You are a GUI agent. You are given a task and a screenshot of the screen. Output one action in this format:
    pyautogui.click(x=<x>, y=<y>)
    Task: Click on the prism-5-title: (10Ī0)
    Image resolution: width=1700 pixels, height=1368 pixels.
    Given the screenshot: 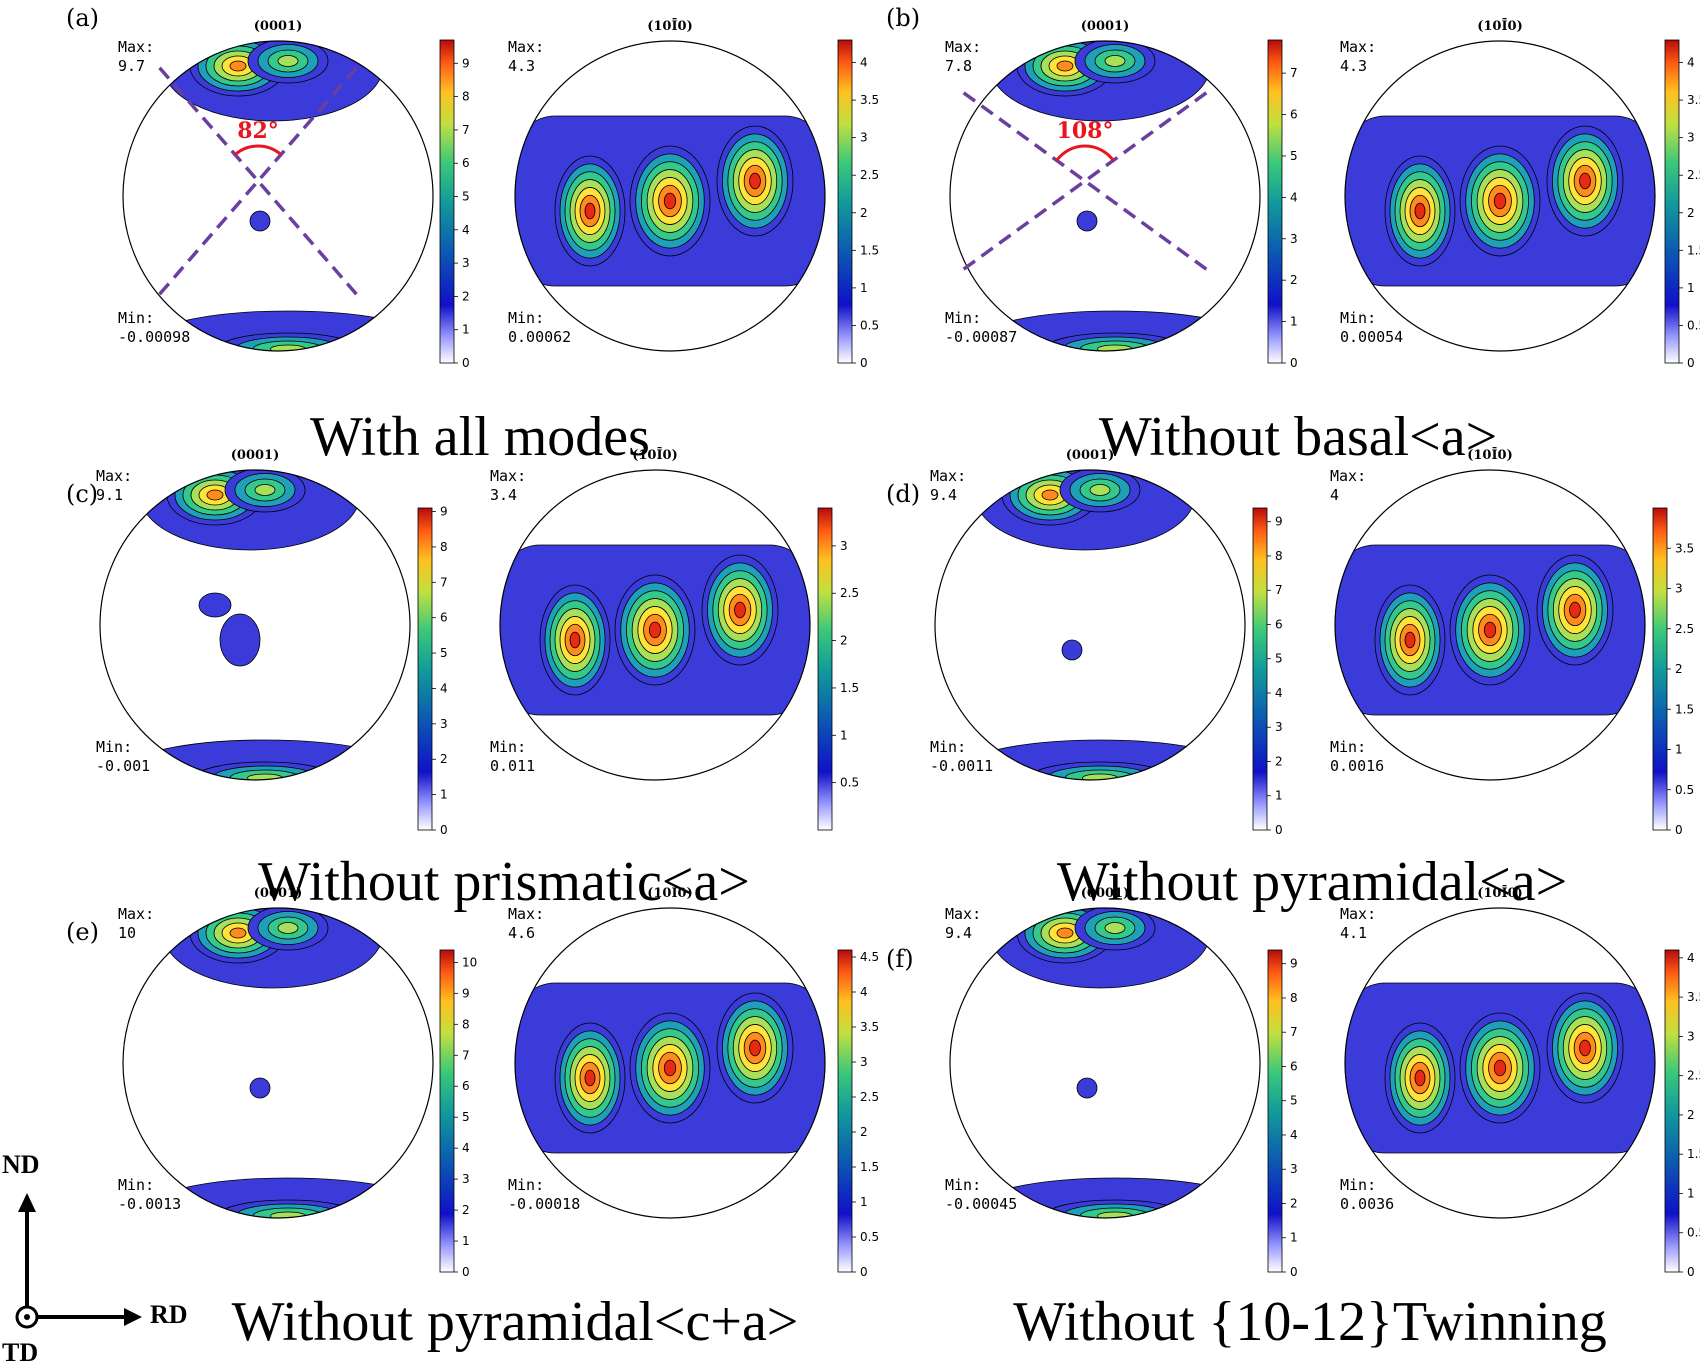 What is the action you would take?
    pyautogui.click(x=1500, y=893)
    